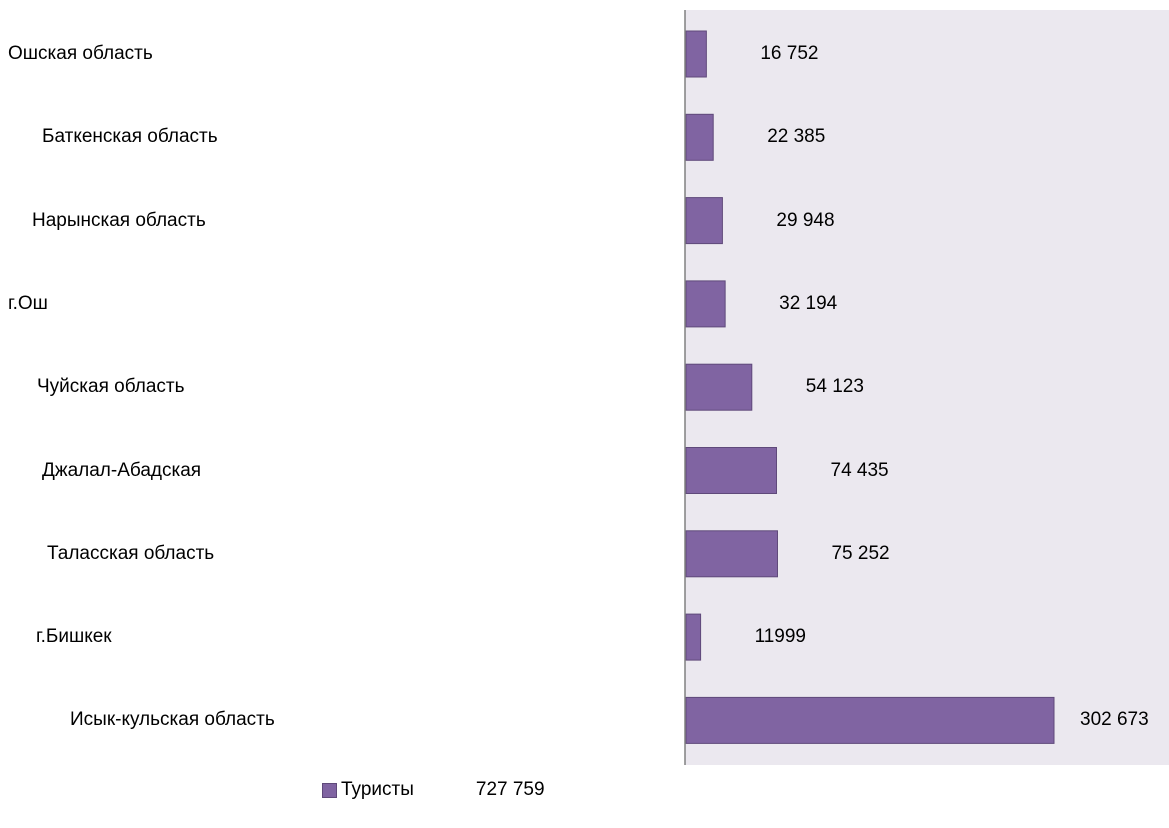 This screenshot has height=828, width=1169. What do you see at coordinates (789, 53) in the screenshot?
I see `data-label: 16 752` at bounding box center [789, 53].